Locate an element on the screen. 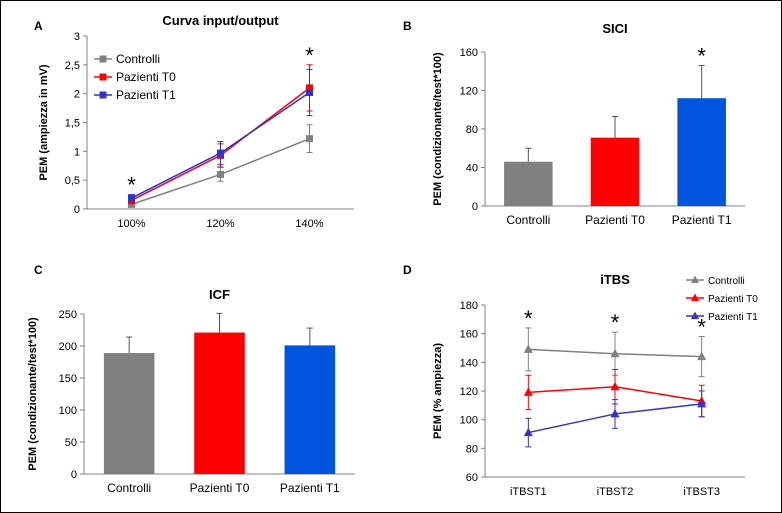 This screenshot has height=513, width=782. panel-letter-d: D is located at coordinates (407, 270).